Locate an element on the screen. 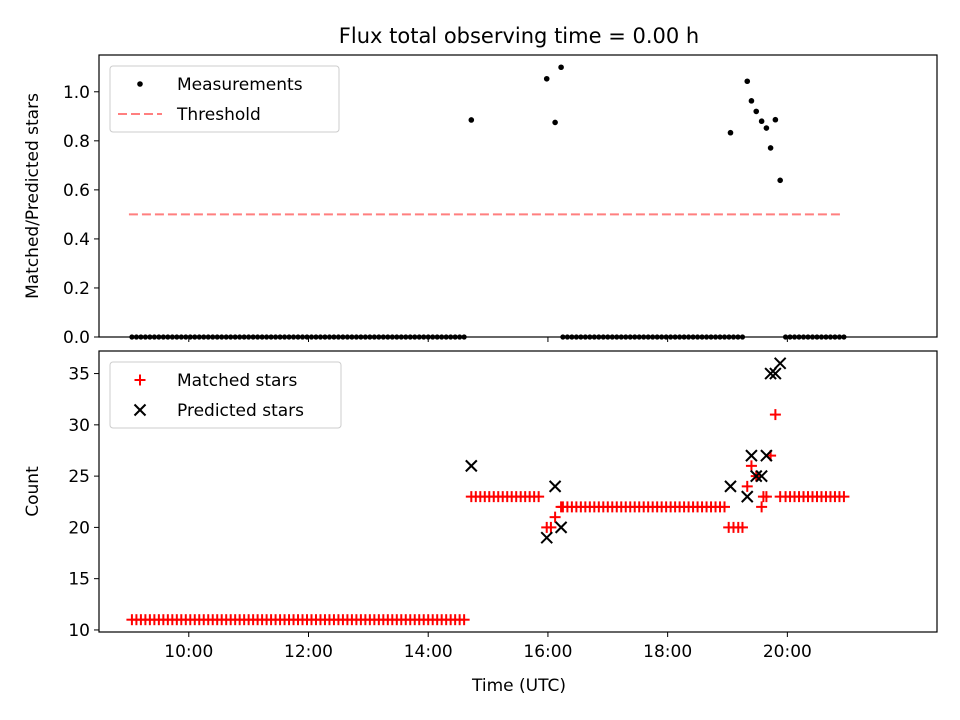 The width and height of the screenshot is (960, 720). x-tick-label: 10:00 is located at coordinates (188, 652).